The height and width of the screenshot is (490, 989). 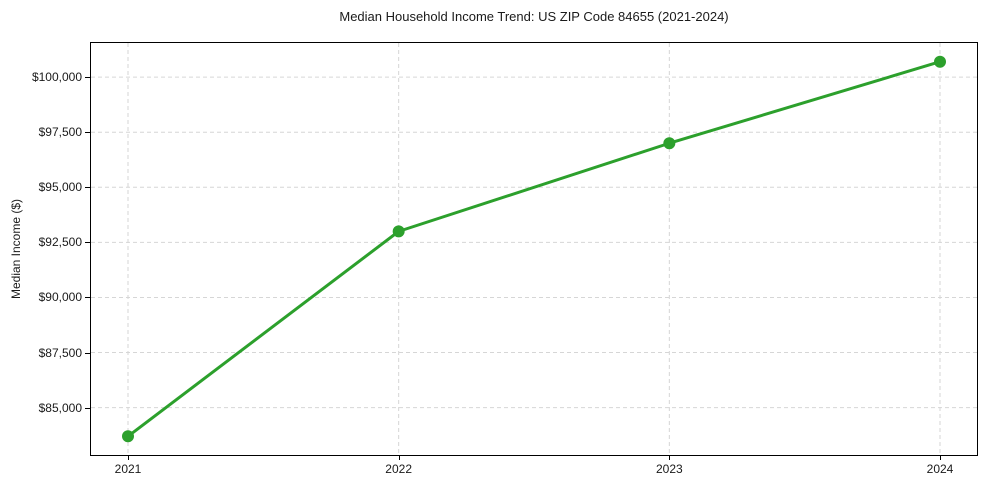 I want to click on y-tick-label: $90,000, so click(x=60, y=297).